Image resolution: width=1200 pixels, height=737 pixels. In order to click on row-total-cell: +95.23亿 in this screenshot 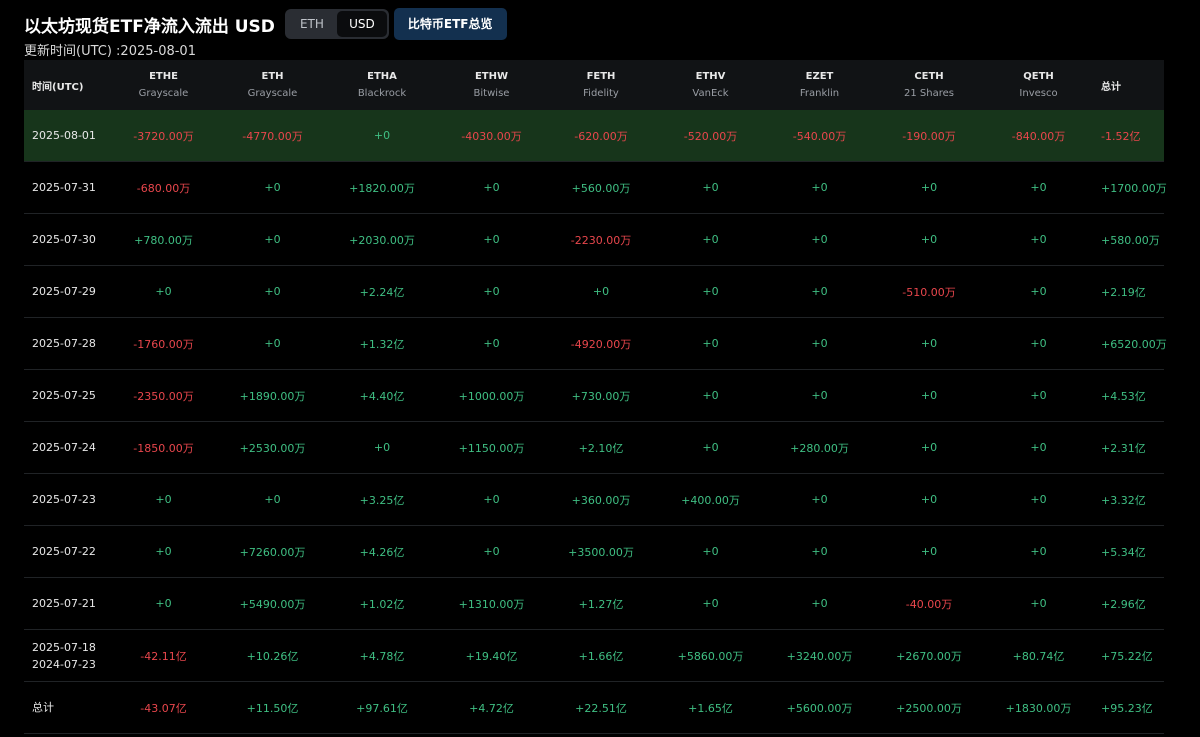, I will do `click(1128, 707)`.